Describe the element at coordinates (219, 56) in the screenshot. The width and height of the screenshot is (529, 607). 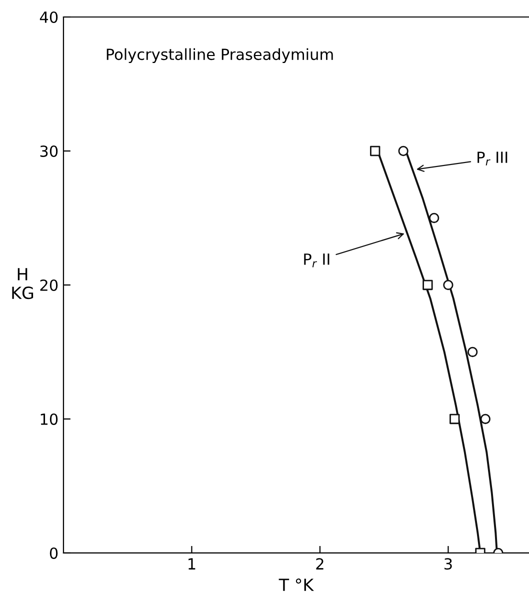
I see `text: Polycrystalline Praseadymium` at that location.